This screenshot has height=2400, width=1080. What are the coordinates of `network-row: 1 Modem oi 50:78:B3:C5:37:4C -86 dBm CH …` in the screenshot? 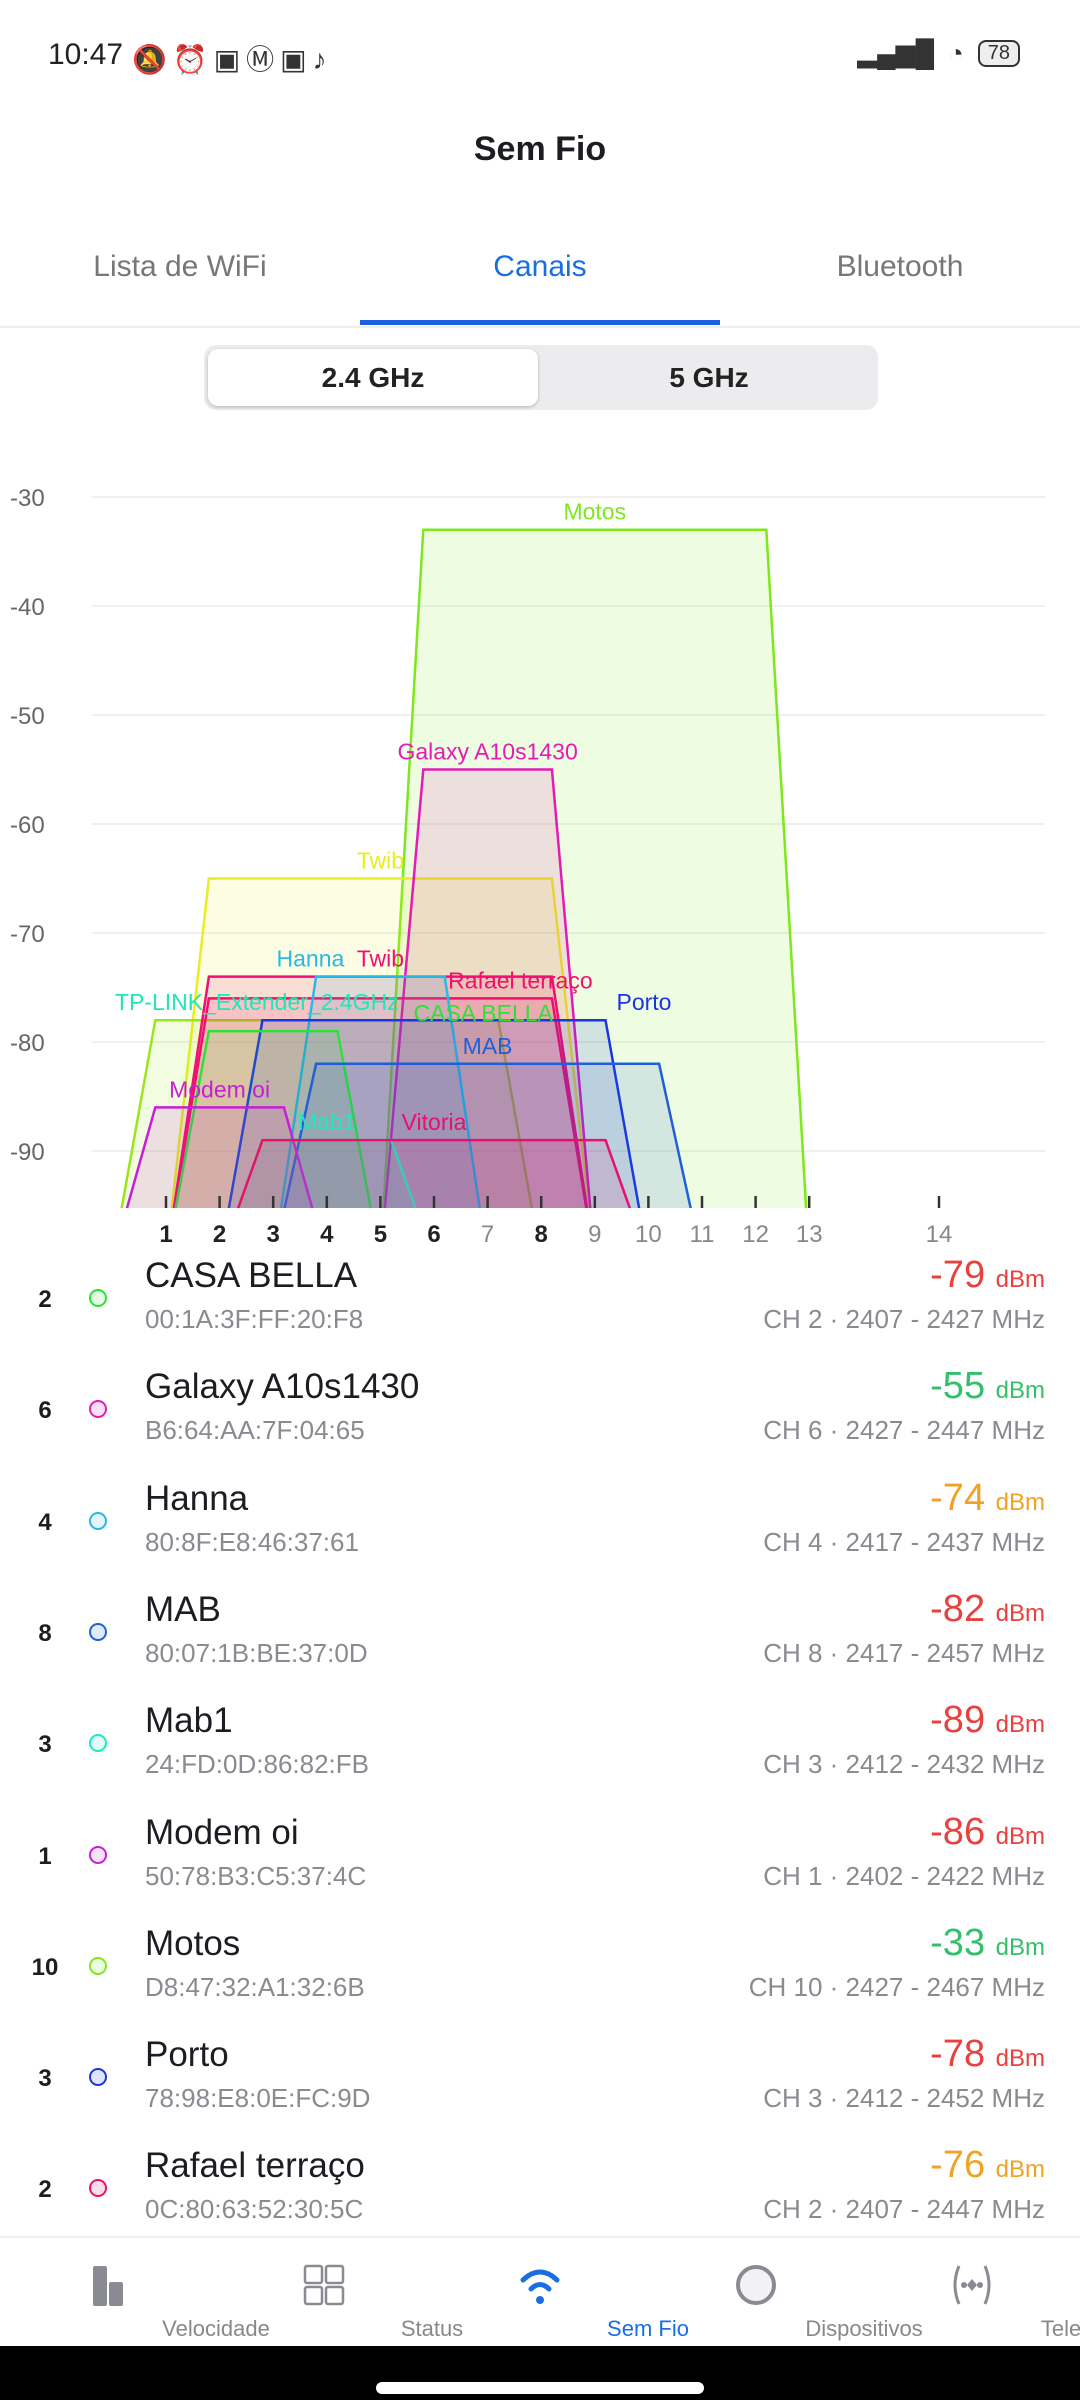 It's located at (540, 1858).